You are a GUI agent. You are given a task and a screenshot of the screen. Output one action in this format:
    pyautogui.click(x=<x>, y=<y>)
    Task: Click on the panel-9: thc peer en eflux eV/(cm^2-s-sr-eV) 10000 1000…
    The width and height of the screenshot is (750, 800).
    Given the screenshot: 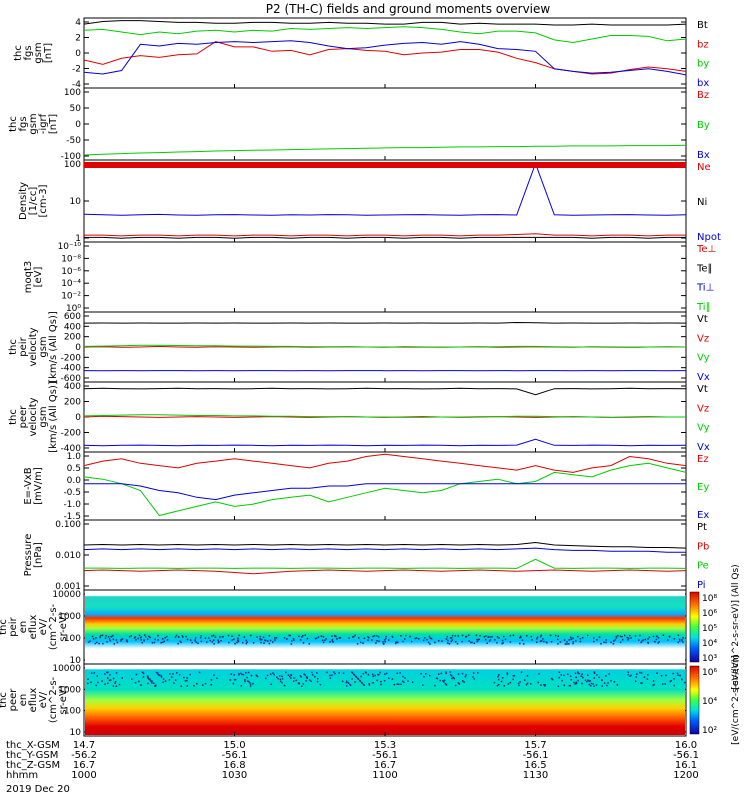 What is the action you would take?
    pyautogui.click(x=370, y=700)
    